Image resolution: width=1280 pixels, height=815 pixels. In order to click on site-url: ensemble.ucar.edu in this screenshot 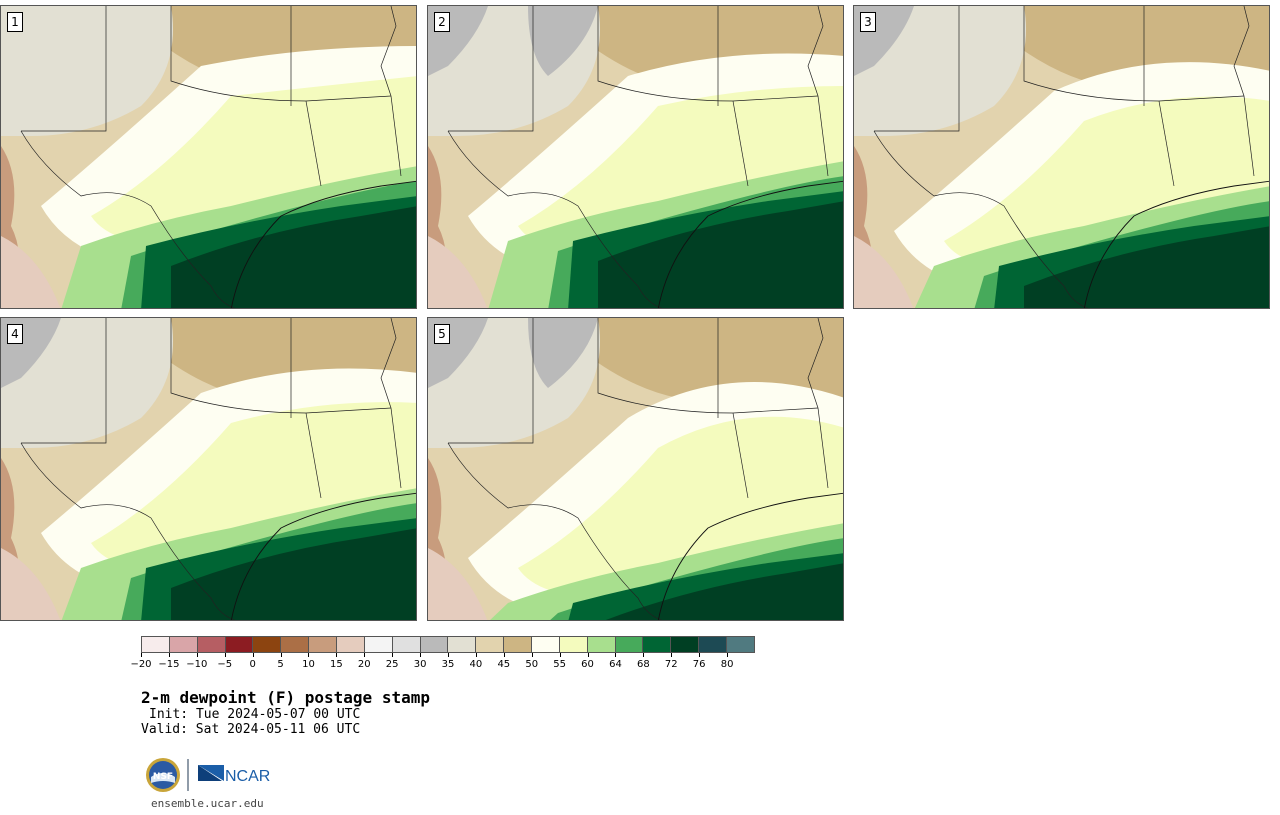, I will do `click(207, 803)`.